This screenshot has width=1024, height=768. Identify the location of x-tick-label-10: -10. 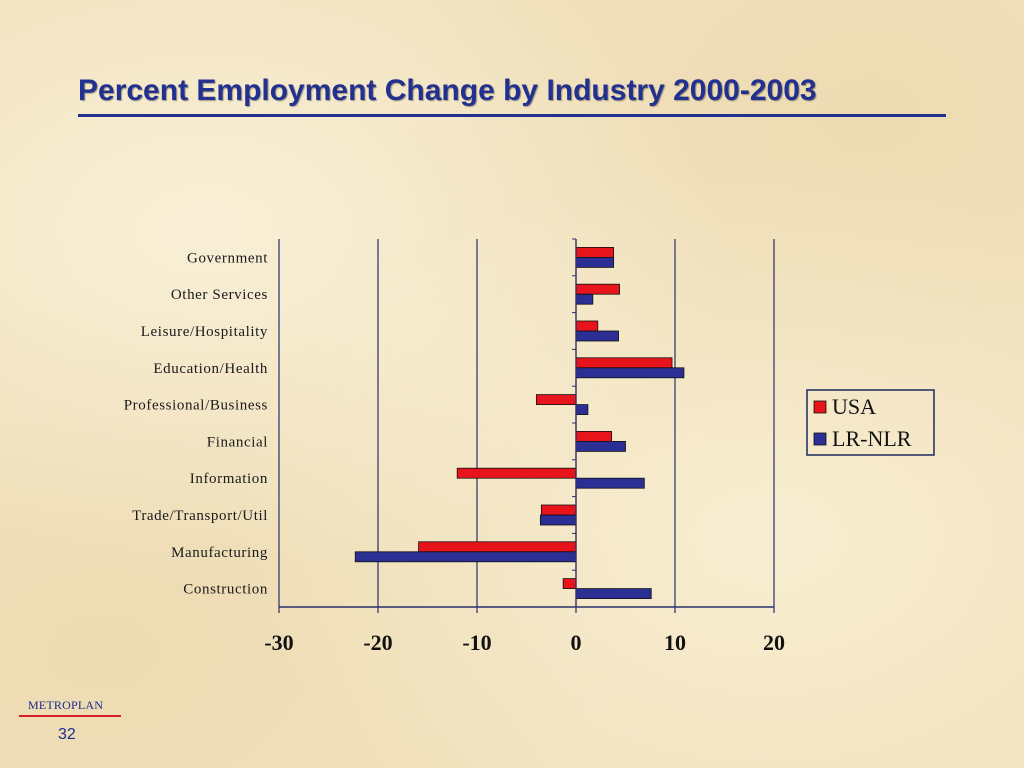
(476, 642).